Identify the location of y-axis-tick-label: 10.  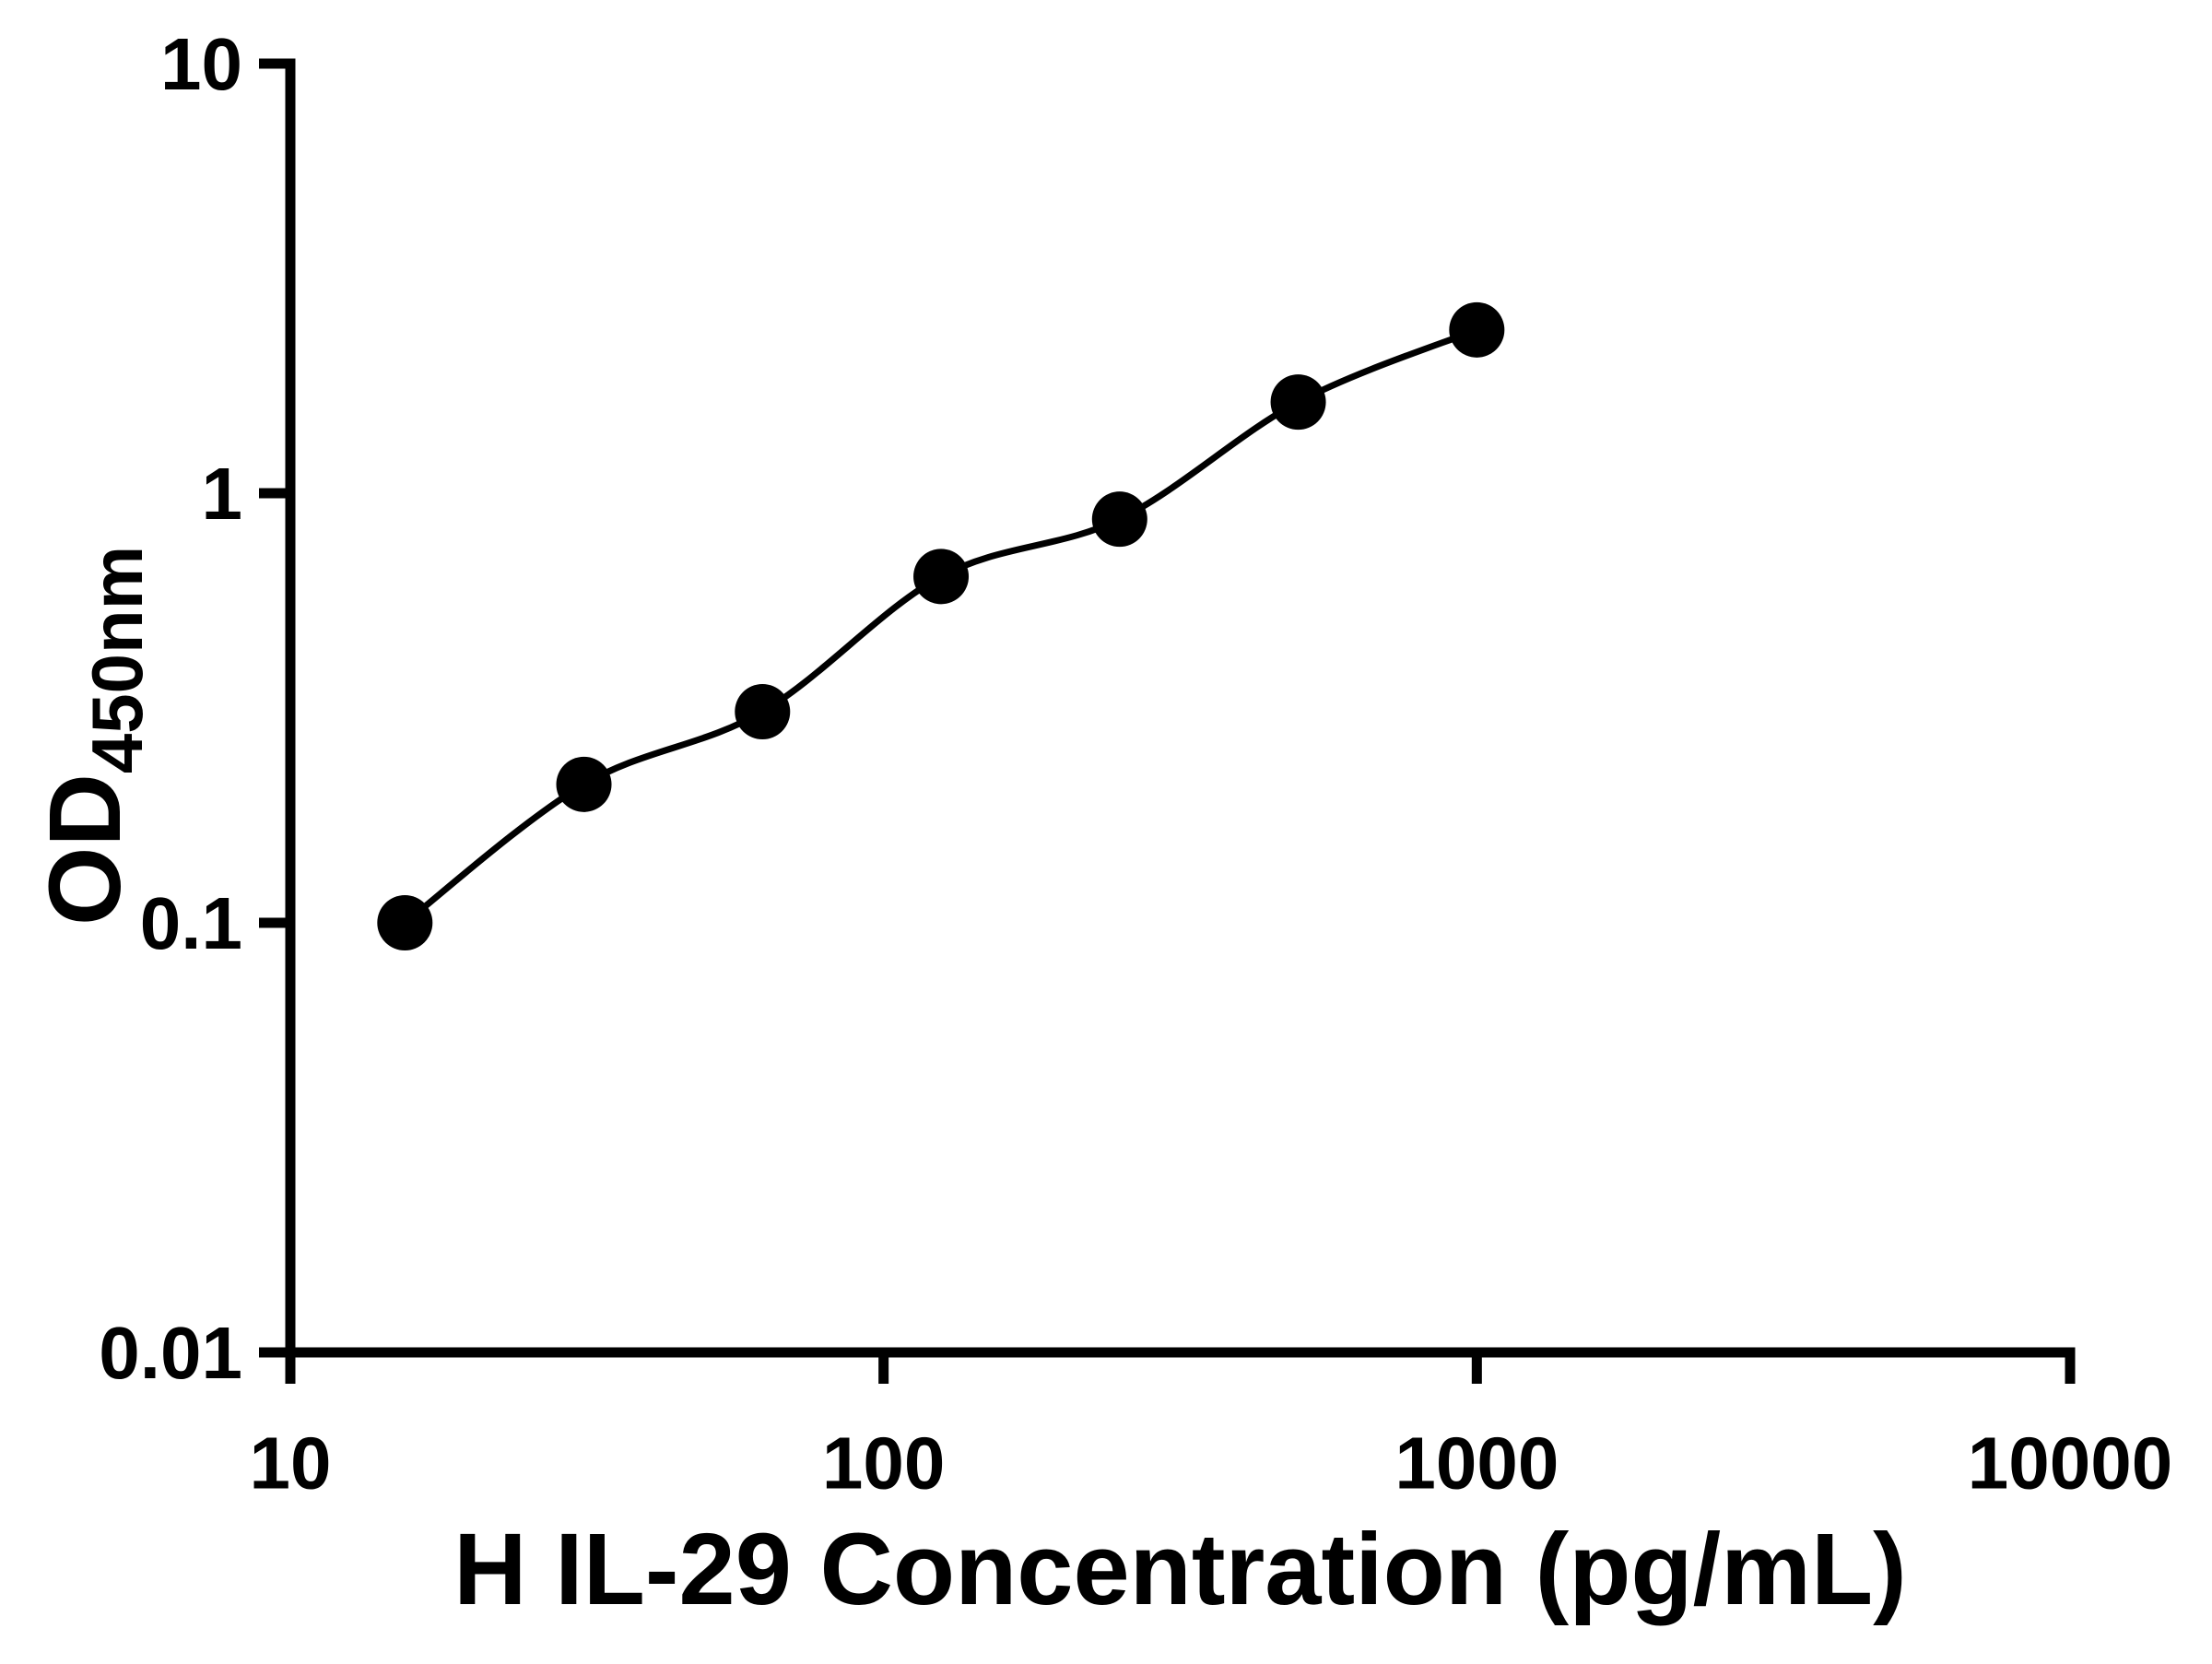
(201, 64).